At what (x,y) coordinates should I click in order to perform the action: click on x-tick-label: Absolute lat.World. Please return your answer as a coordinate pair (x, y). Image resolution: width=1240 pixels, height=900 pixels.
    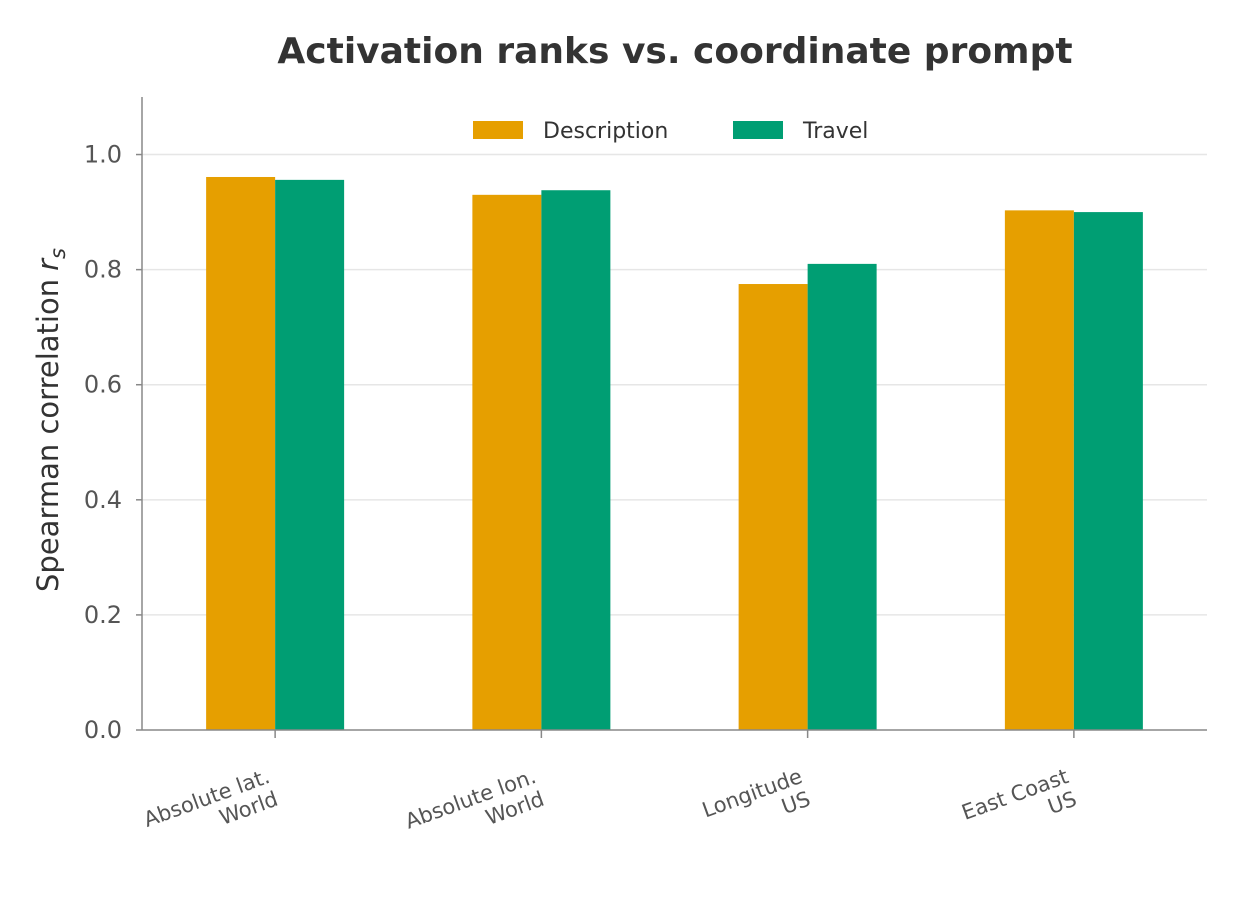
    Looking at the image, I should click on (211, 809).